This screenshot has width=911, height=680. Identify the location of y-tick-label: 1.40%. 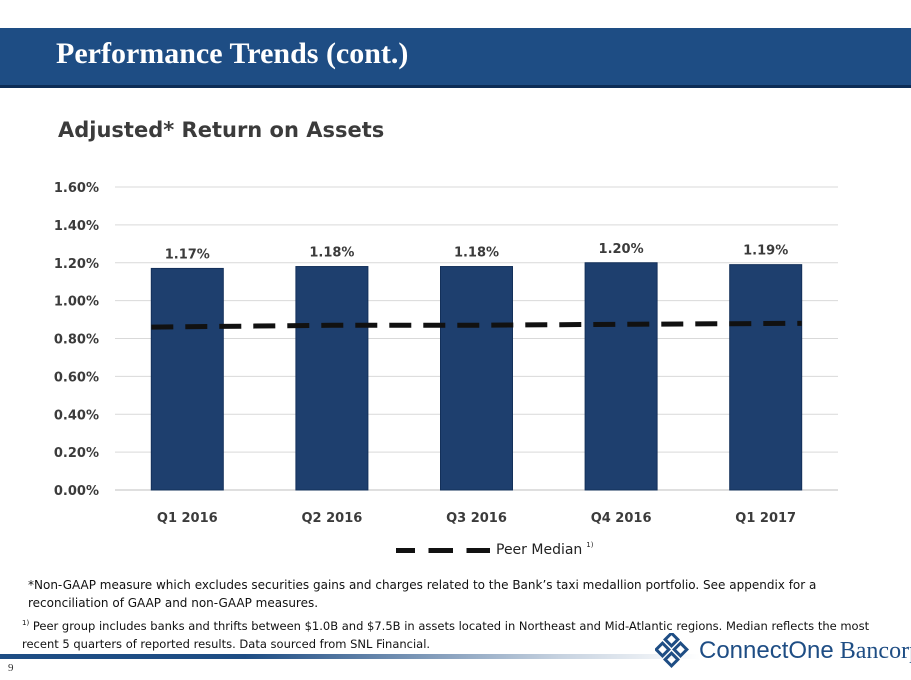
(76, 226).